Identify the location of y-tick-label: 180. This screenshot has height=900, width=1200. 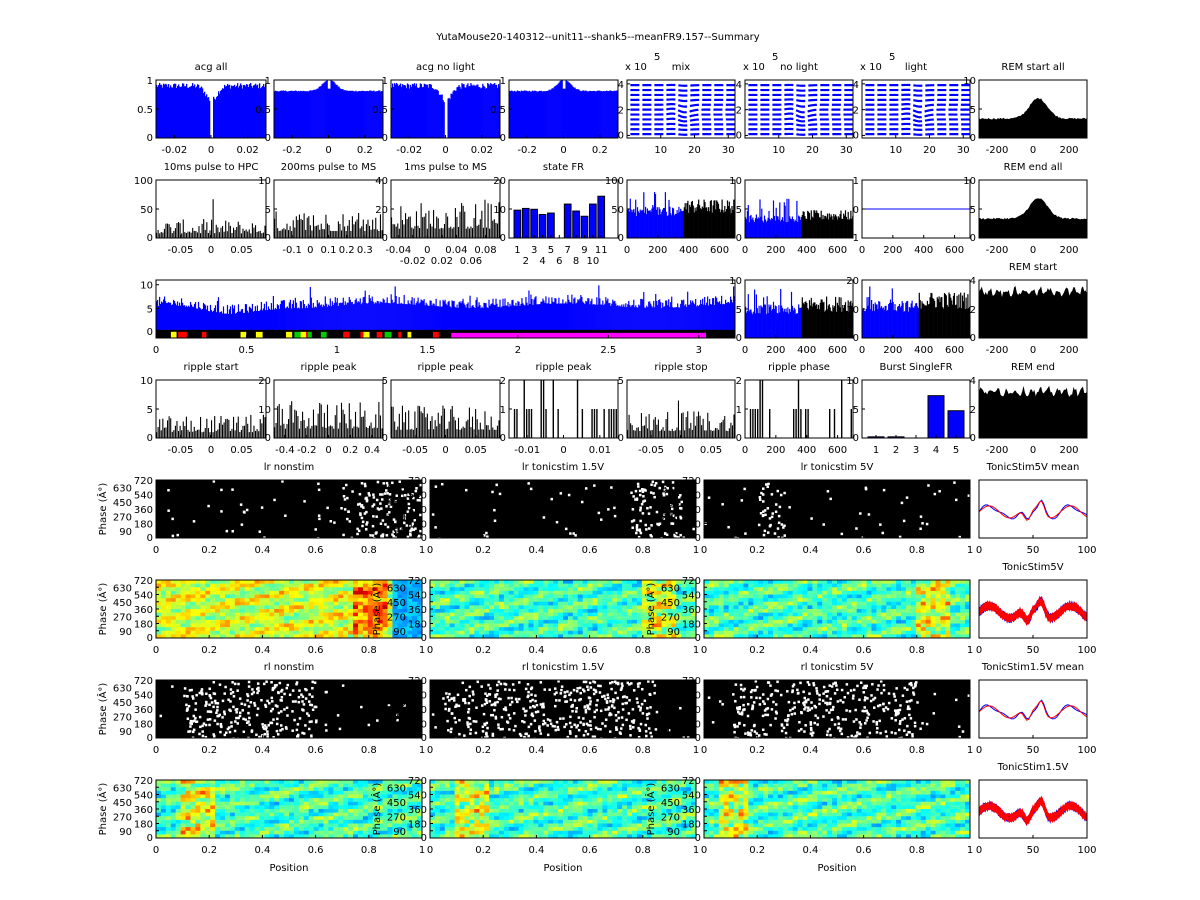
(417, 625).